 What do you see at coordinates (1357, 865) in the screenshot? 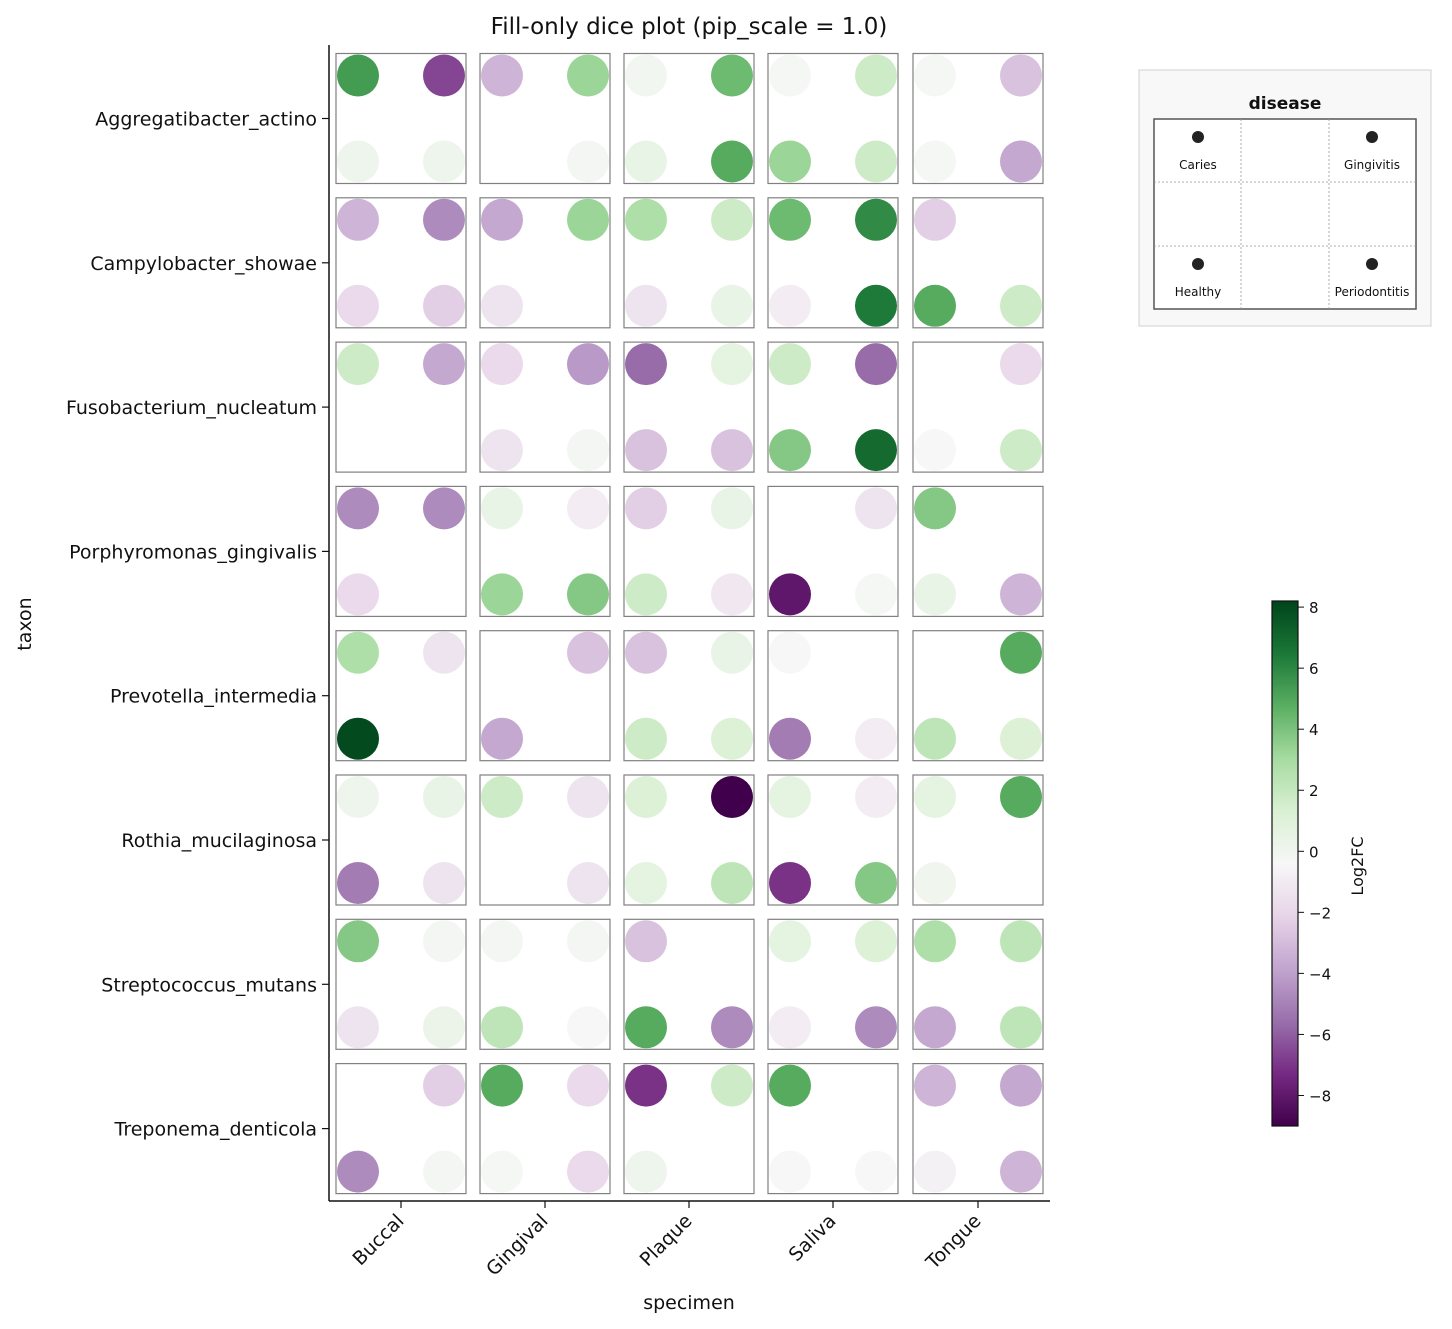
I see `colorbar-label: Log2FC` at bounding box center [1357, 865].